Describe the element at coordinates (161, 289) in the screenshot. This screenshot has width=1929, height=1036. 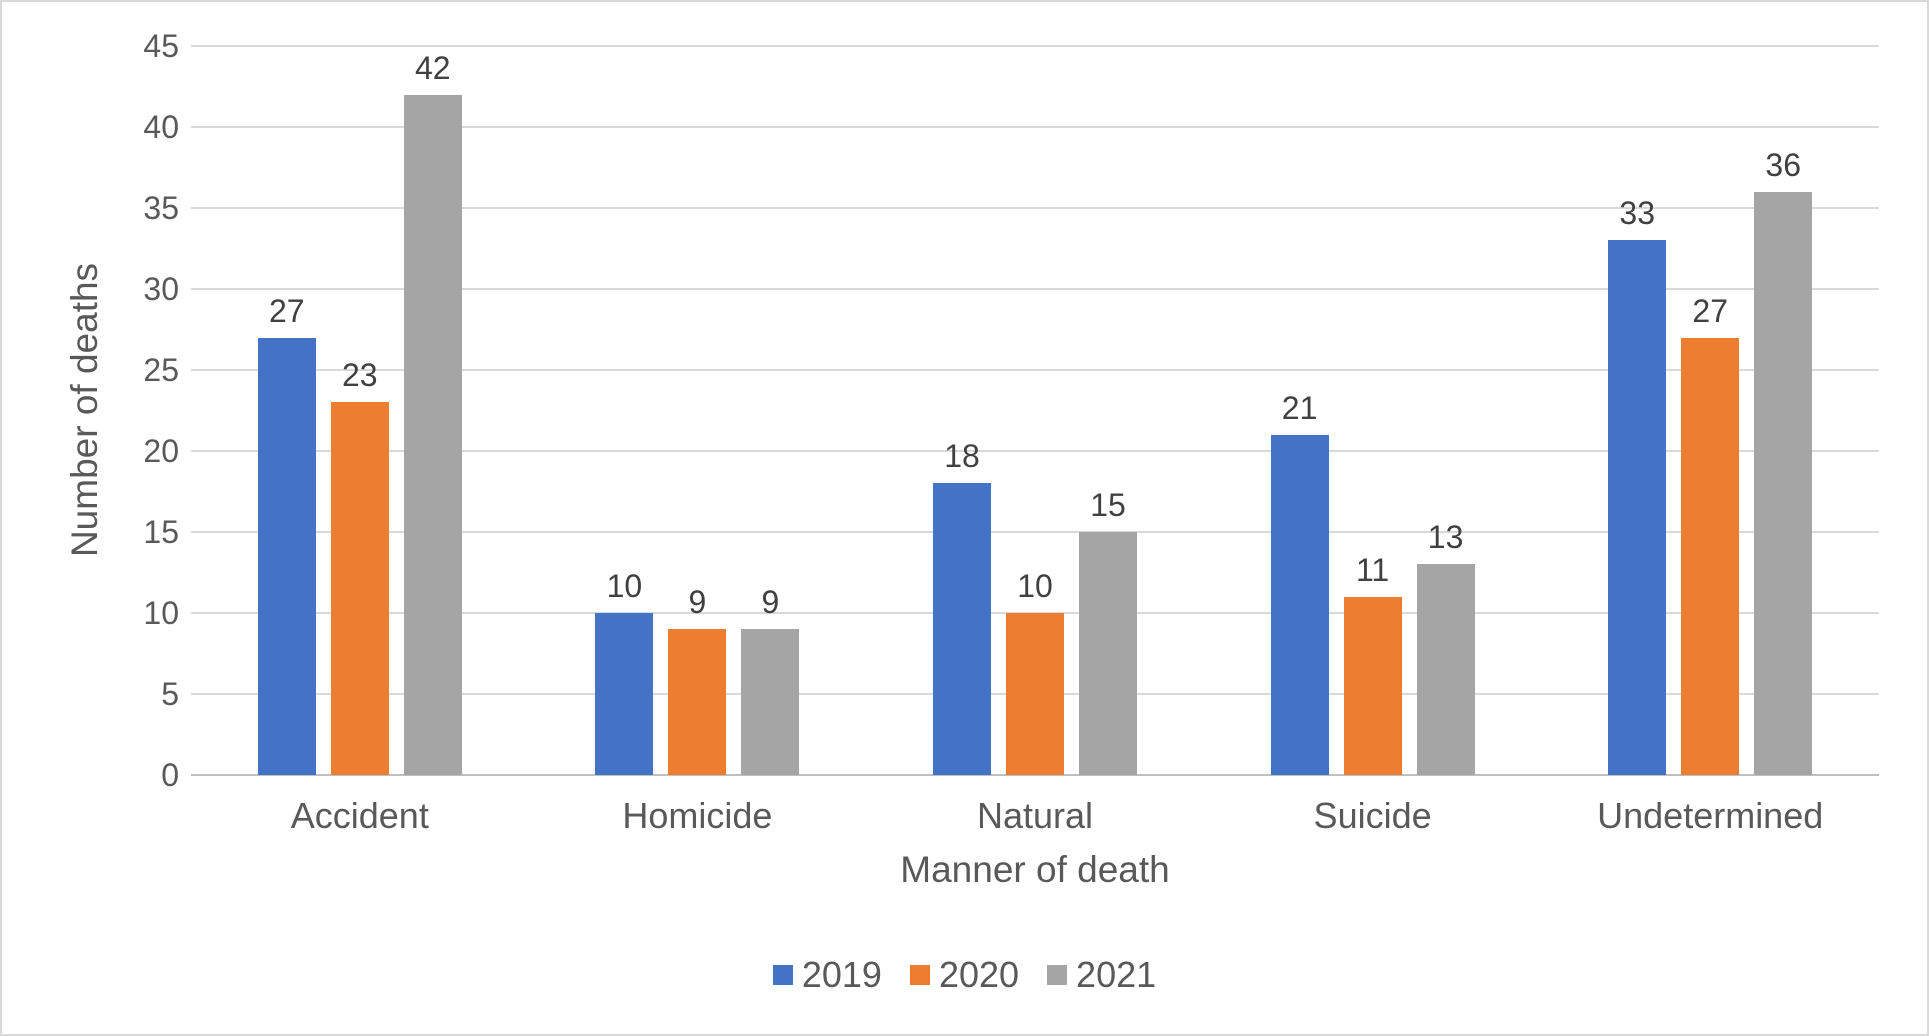
I see `y-tick-label-30: 30` at that location.